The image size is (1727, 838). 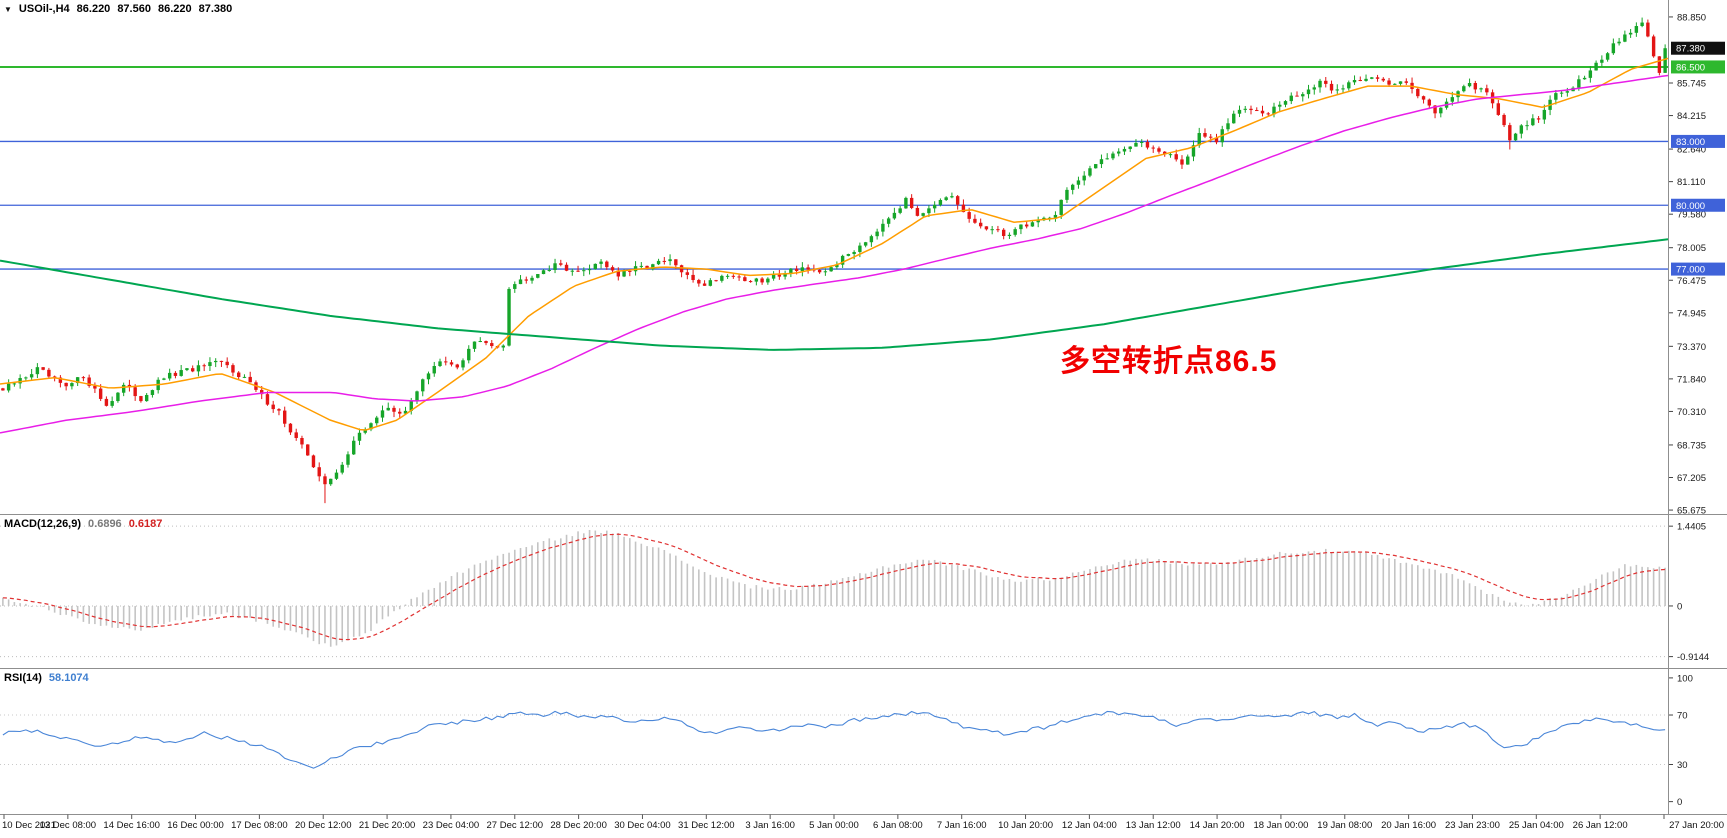 What do you see at coordinates (46, 678) in the screenshot?
I see `rsi-indicator-label: RSI(14) 58.1074` at bounding box center [46, 678].